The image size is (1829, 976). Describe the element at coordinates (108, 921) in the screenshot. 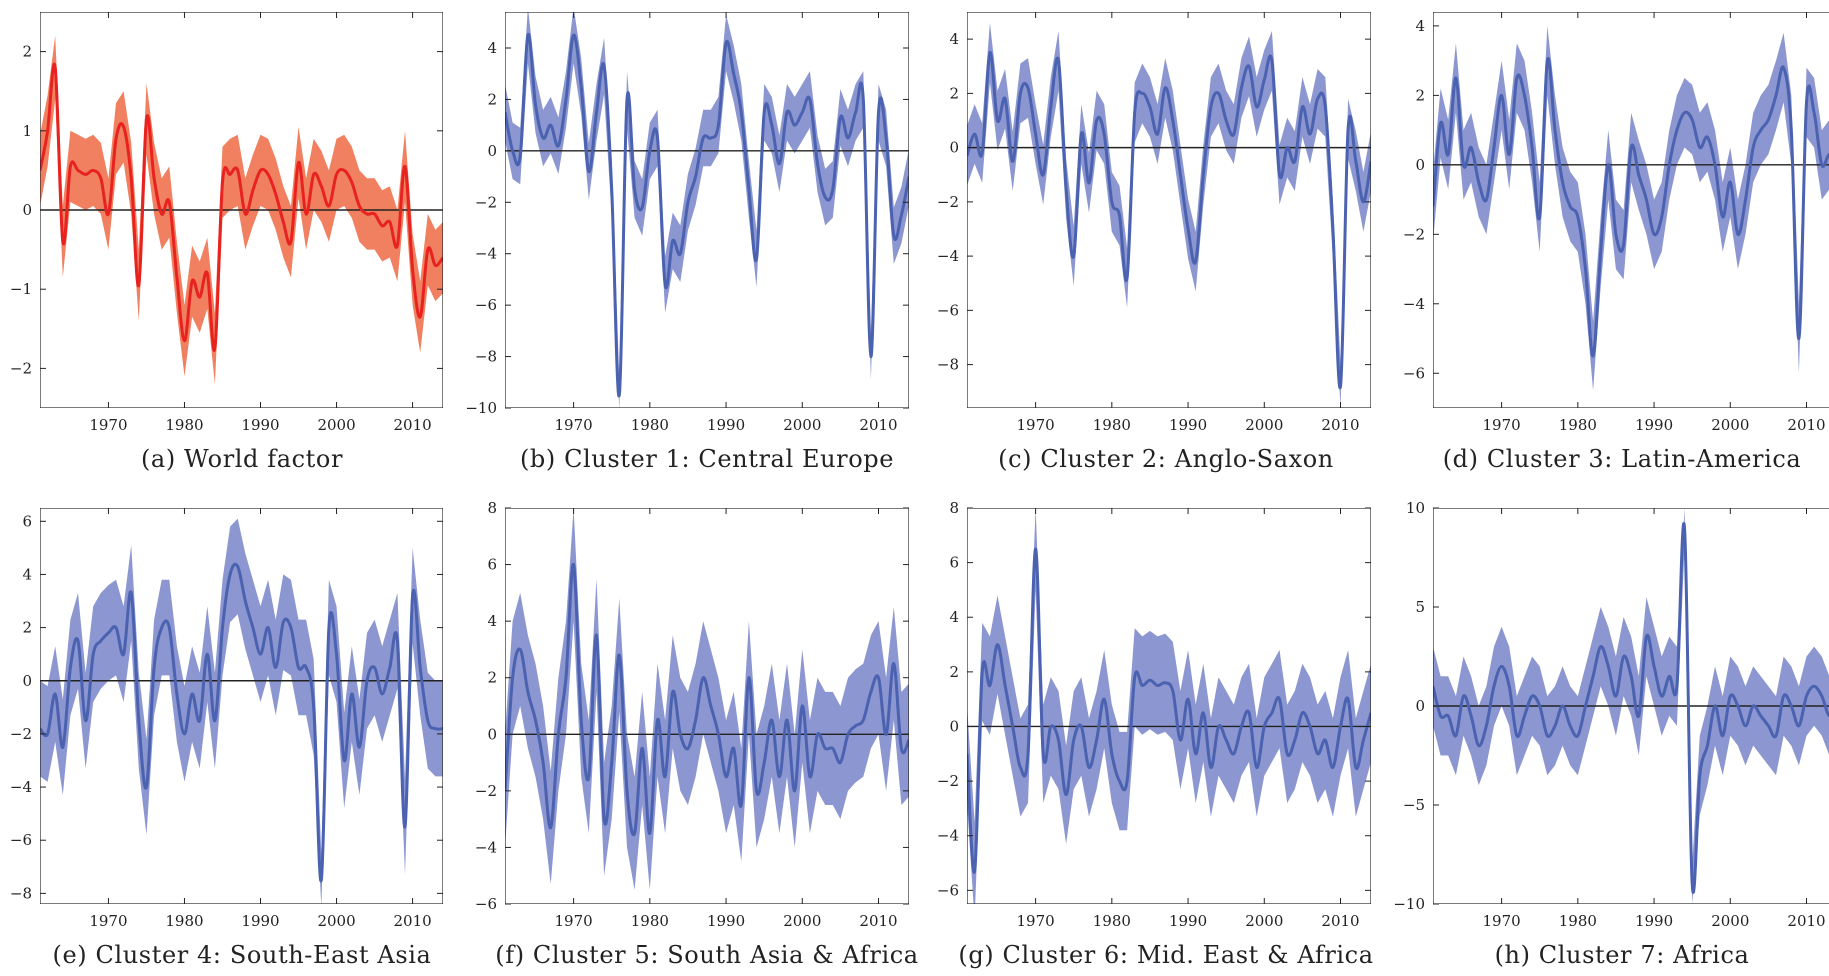

I see `panel-e-xtick-label: 1970` at that location.